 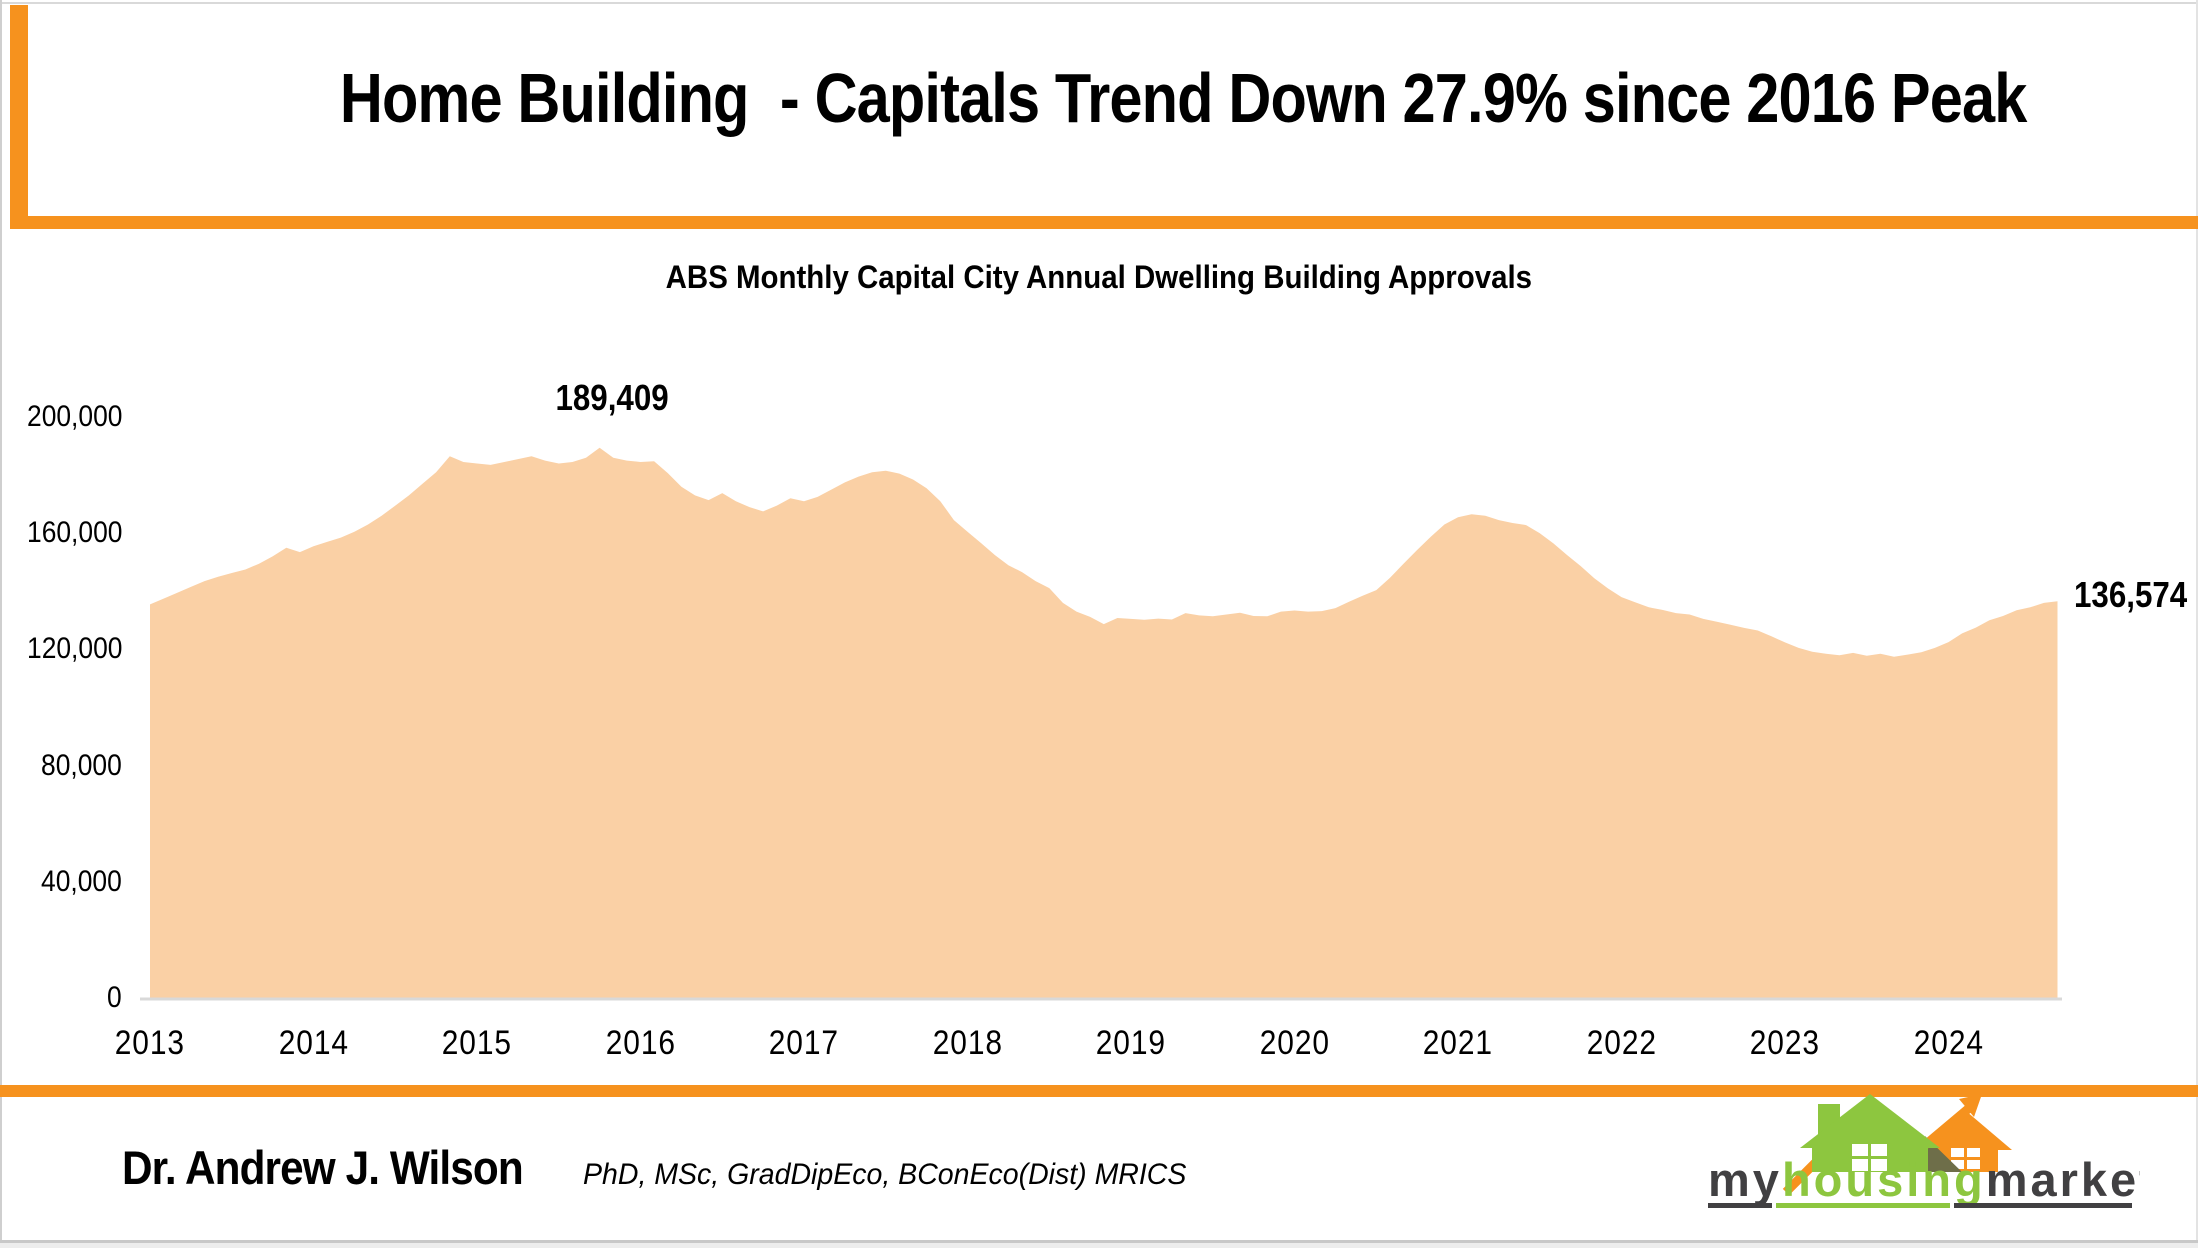 I want to click on y-tick-label: 120,000, so click(x=74, y=649).